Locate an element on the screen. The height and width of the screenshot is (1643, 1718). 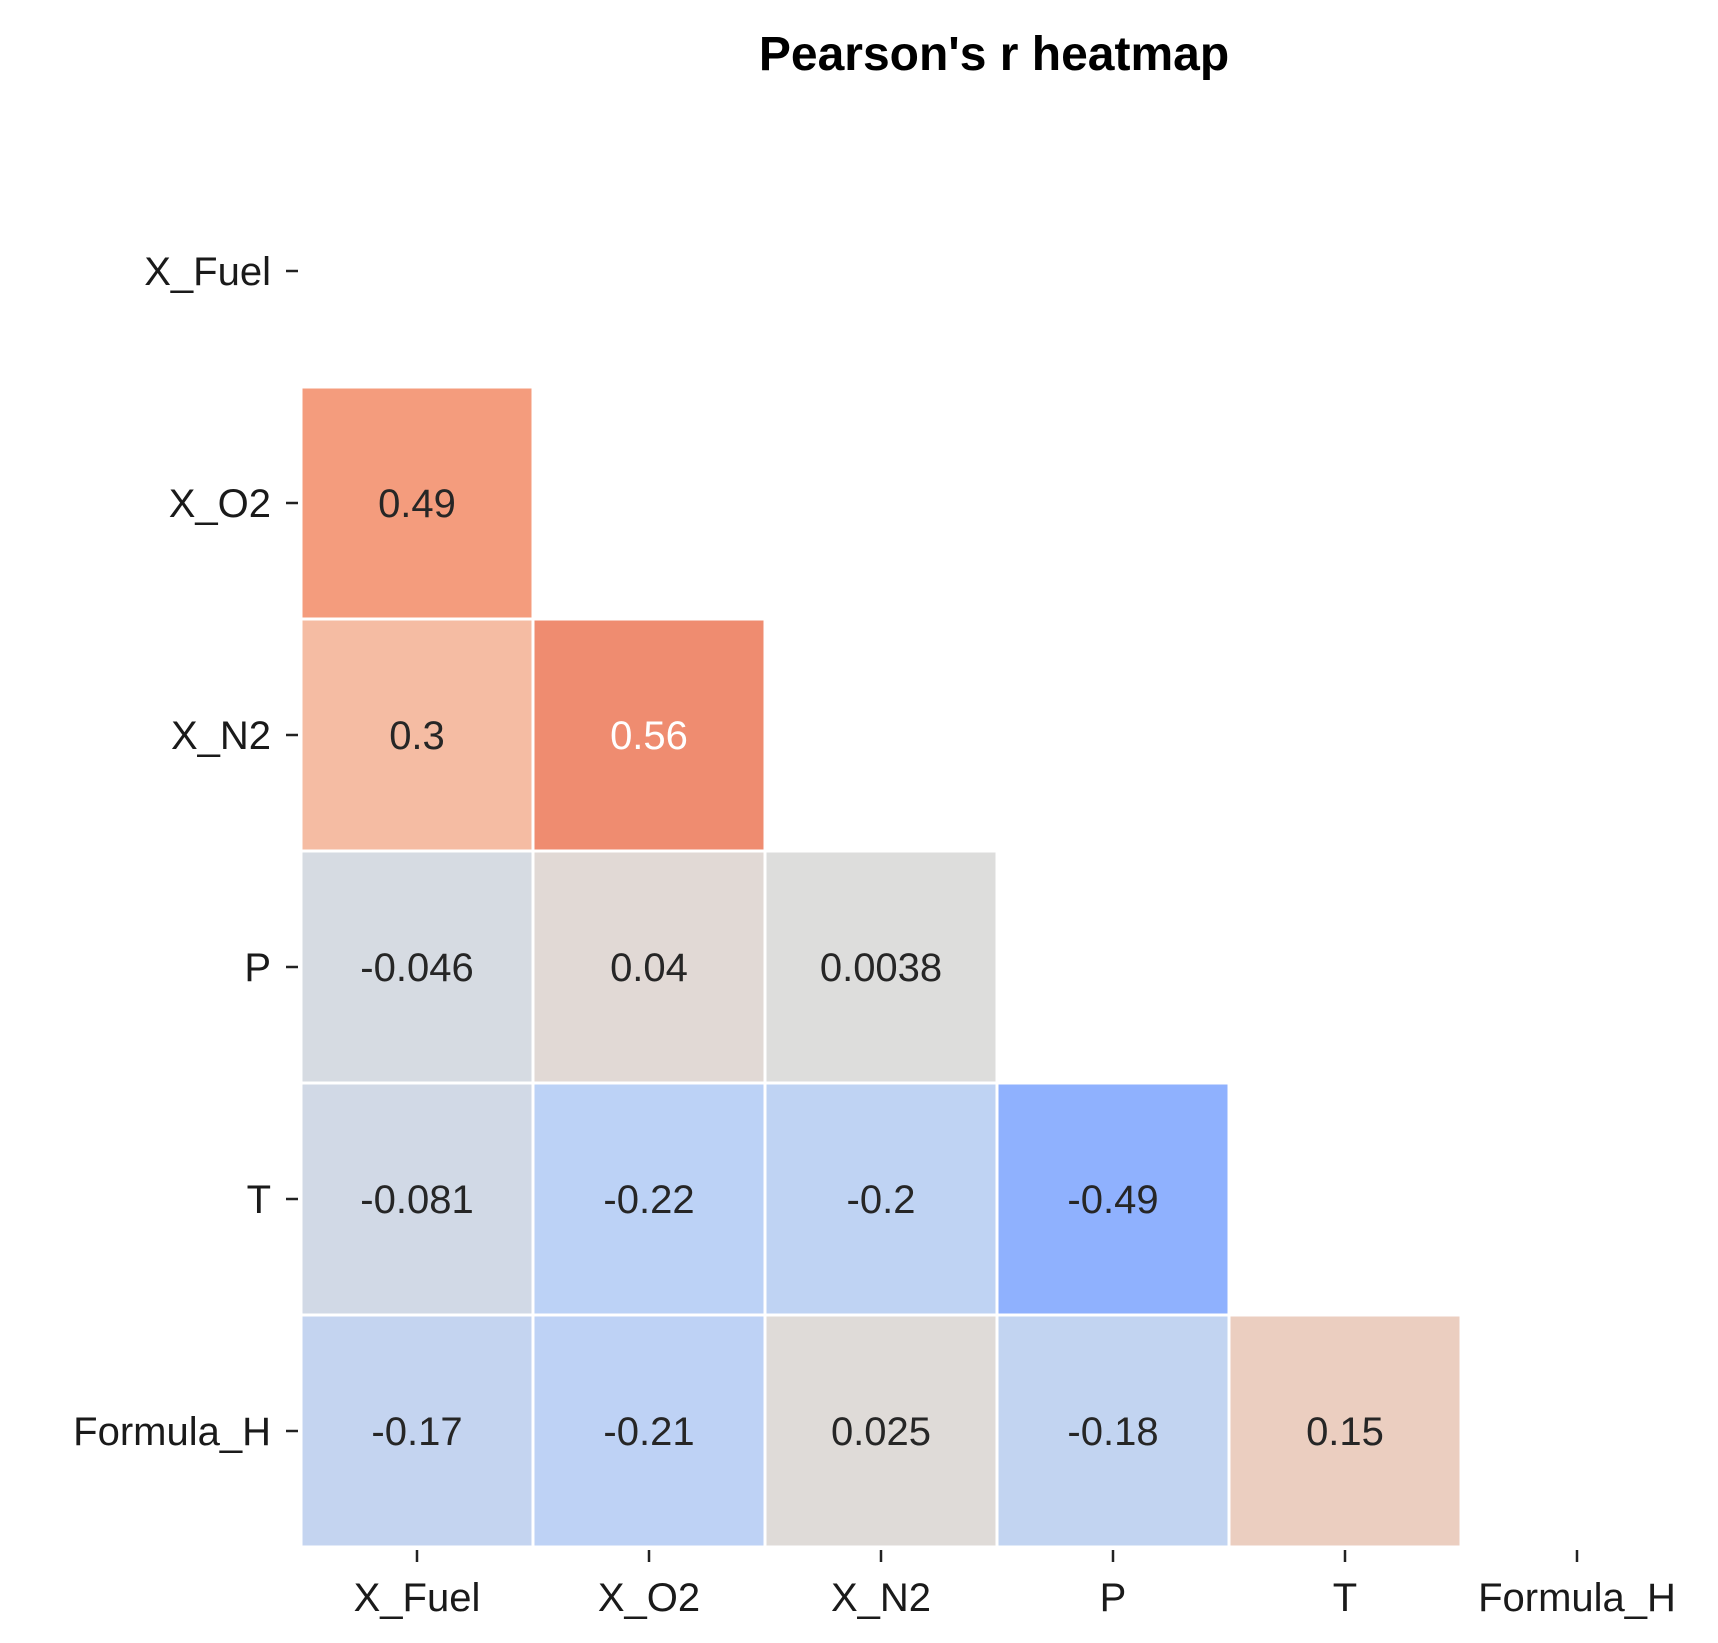
heatmap-cell-Formula_H-T is located at coordinates (1345, 1431).